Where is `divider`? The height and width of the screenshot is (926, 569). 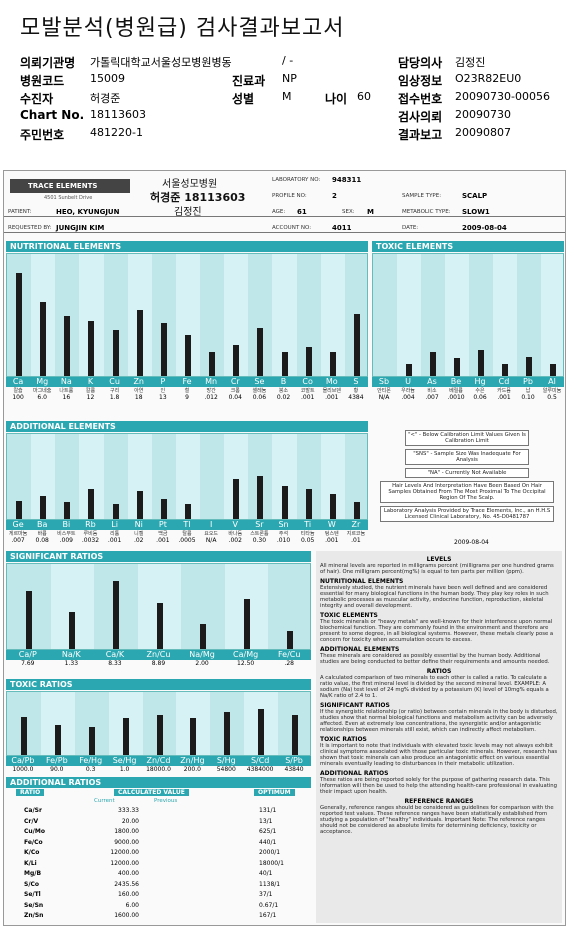 divider is located at coordinates (284, 232).